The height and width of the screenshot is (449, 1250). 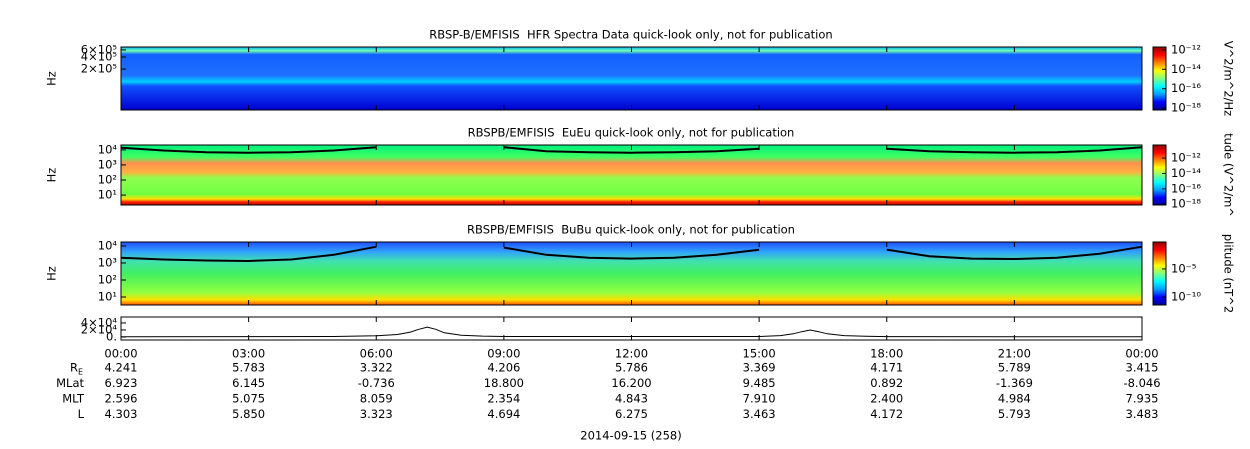 I want to click on row-label: MLT, so click(x=73, y=399).